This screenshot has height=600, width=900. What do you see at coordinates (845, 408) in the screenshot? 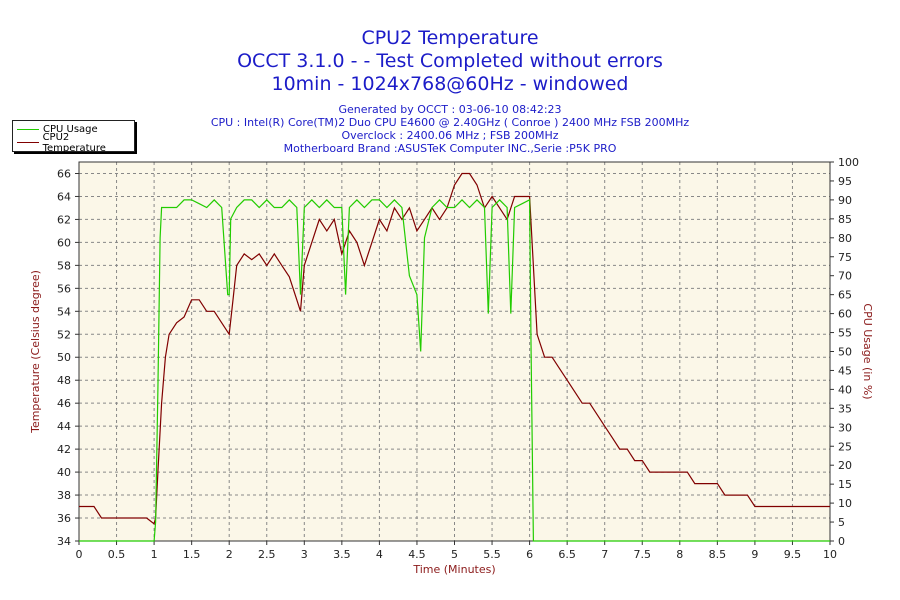
I see `y-right-tick-label: 35` at bounding box center [845, 408].